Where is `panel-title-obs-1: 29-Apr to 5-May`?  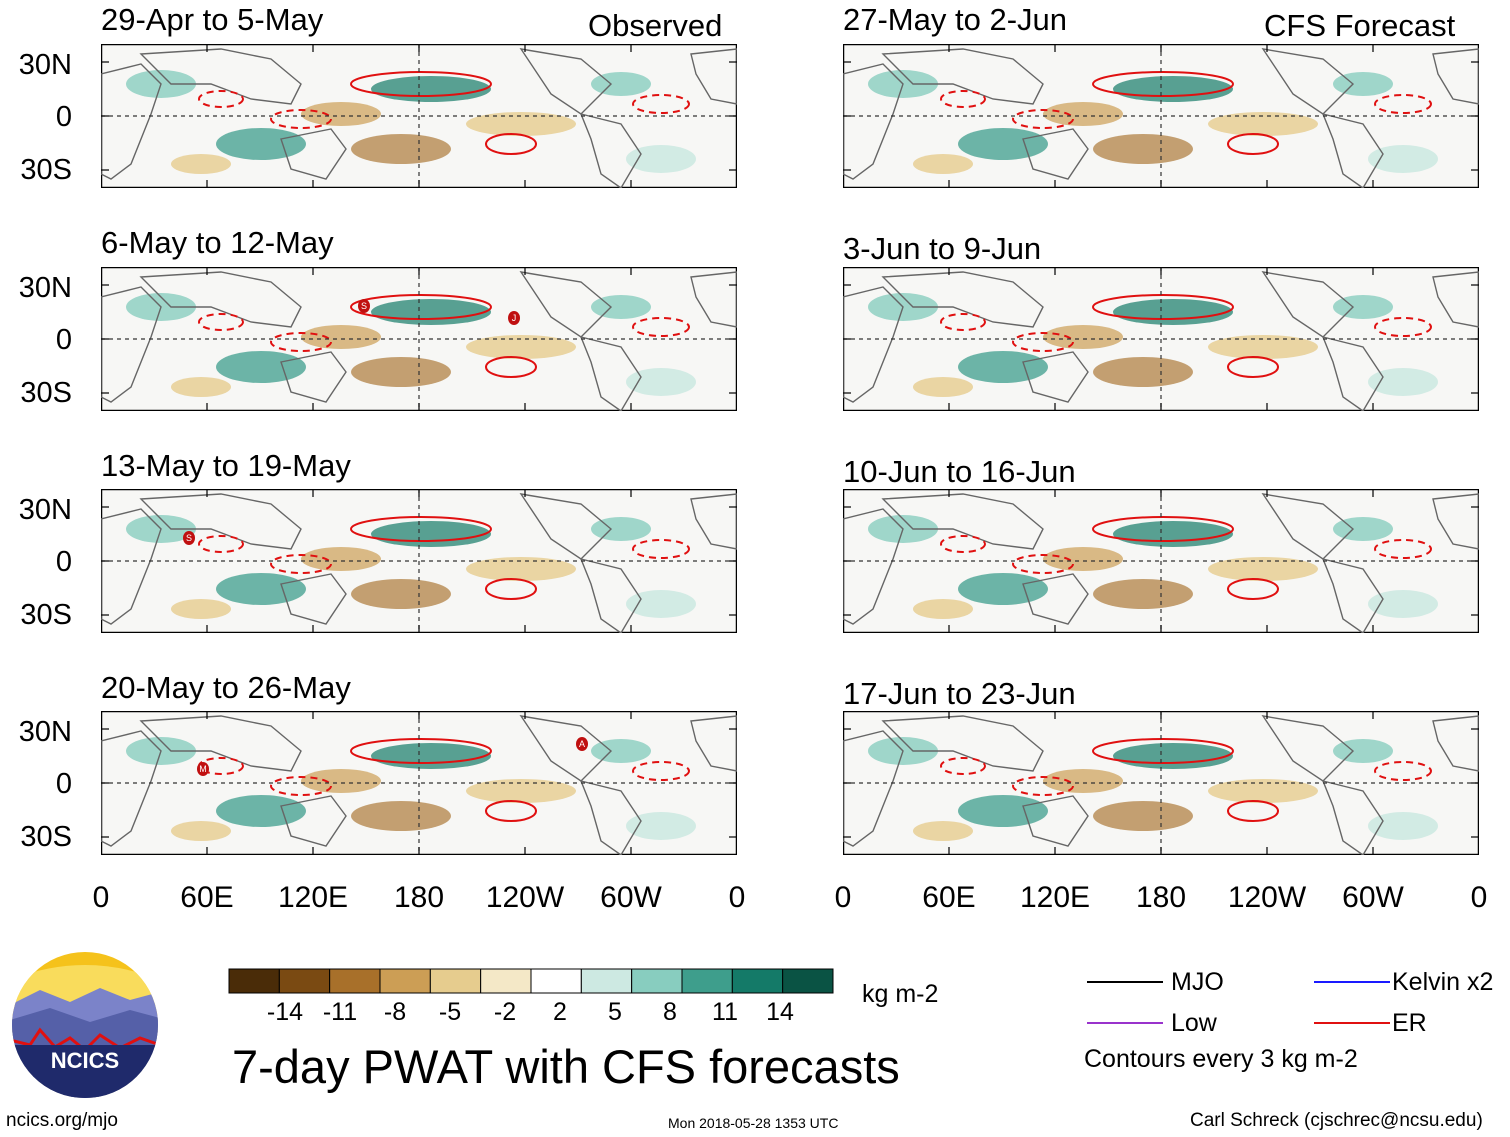
panel-title-obs-1: 29-Apr to 5-May is located at coordinates (212, 19).